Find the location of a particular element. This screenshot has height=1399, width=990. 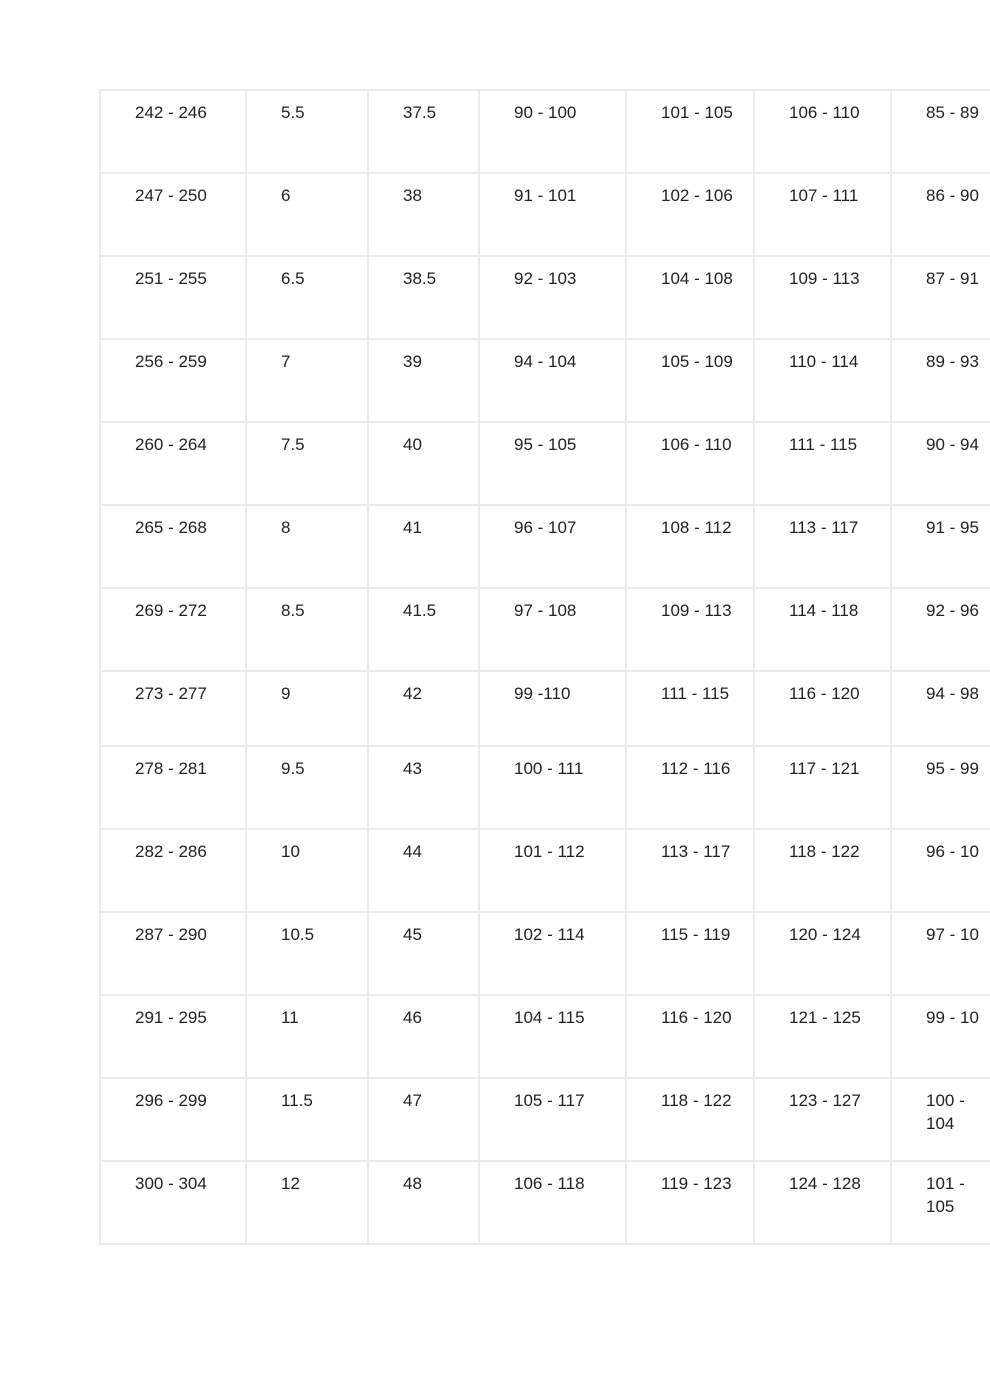

table-cell: 287 - 290 is located at coordinates (173, 953).